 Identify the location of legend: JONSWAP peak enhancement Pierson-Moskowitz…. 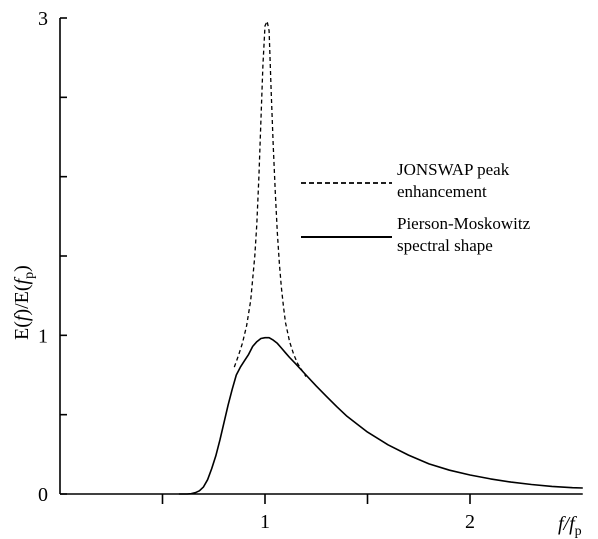
(416, 207).